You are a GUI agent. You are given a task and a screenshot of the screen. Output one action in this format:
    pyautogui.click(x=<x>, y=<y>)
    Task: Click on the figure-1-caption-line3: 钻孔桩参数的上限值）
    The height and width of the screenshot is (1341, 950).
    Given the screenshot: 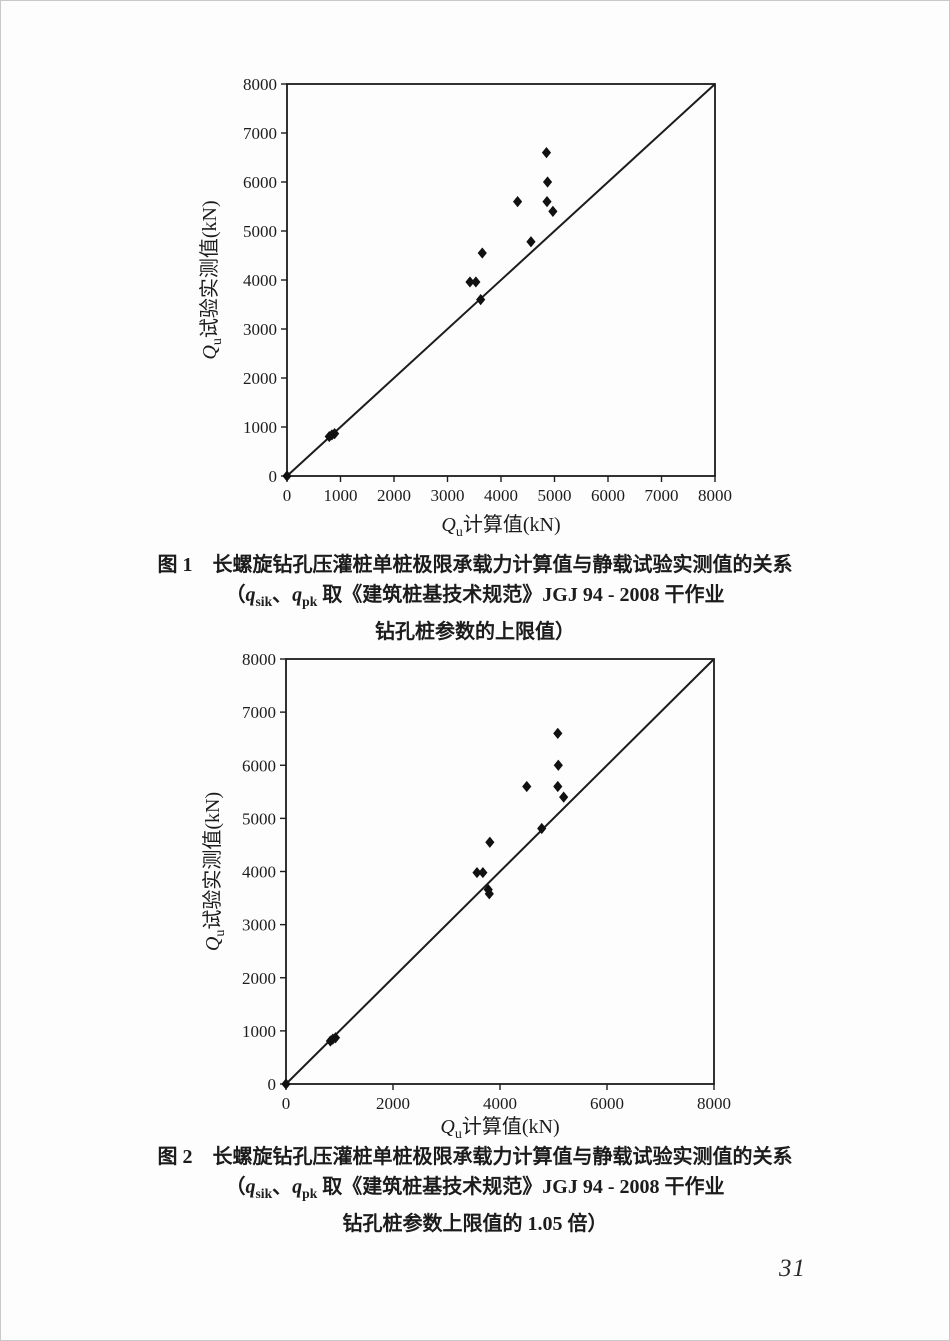 What is the action you would take?
    pyautogui.click(x=475, y=631)
    